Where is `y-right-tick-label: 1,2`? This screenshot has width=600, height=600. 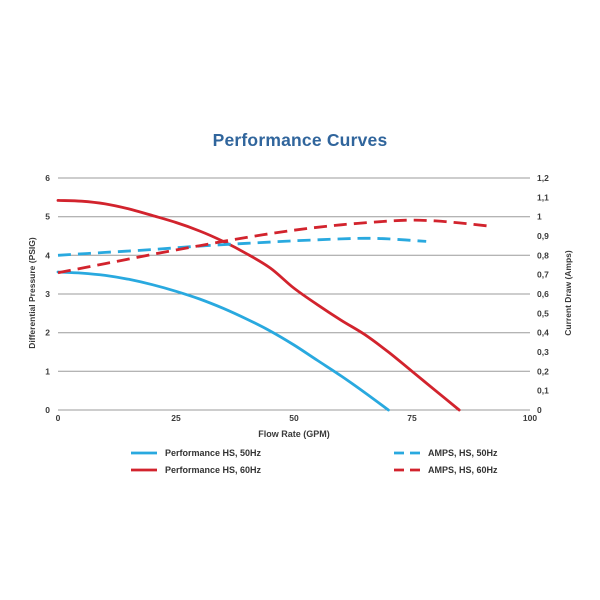
y-right-tick-label: 1,2 is located at coordinates (543, 178).